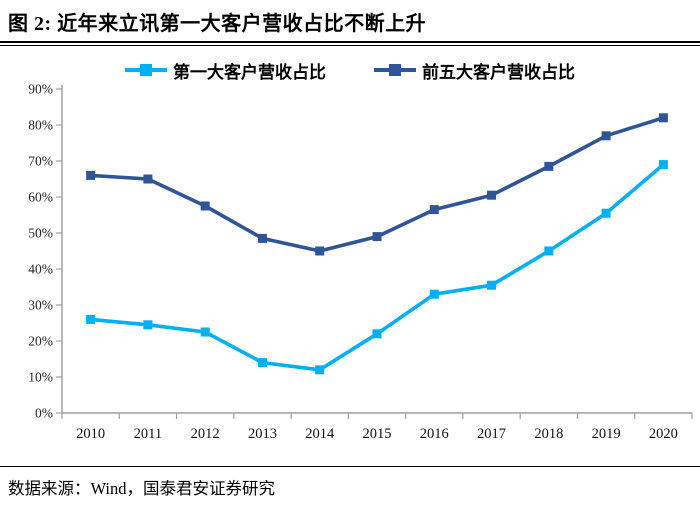 The image size is (700, 508). I want to click on svg-text: 0%, so click(44, 413).